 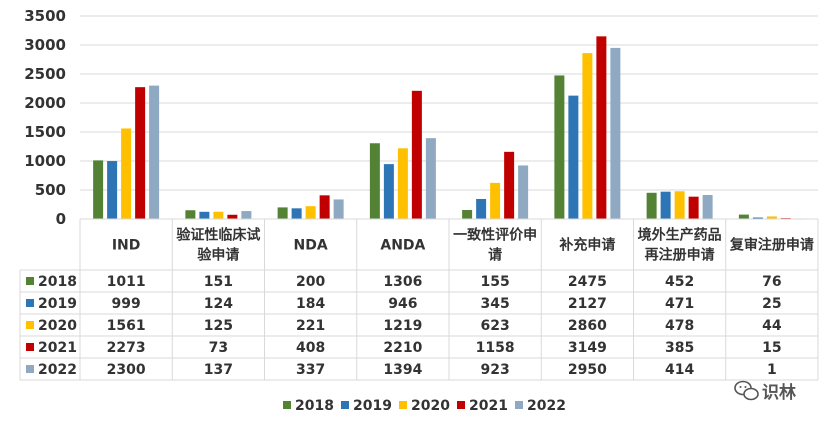 I want to click on y-tick-label: 1000, so click(x=45, y=161).